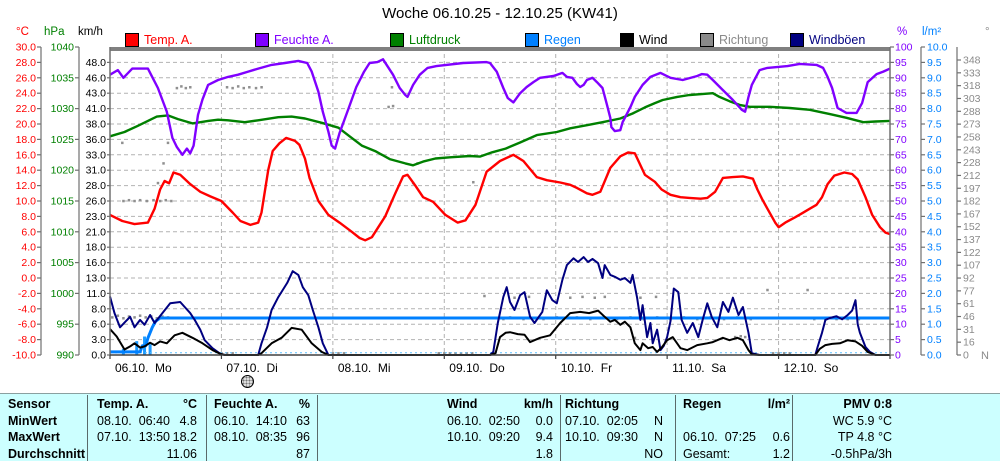 The height and width of the screenshot is (461, 1000). What do you see at coordinates (901, 63) in the screenshot?
I see `svg-text: 95` at bounding box center [901, 63].